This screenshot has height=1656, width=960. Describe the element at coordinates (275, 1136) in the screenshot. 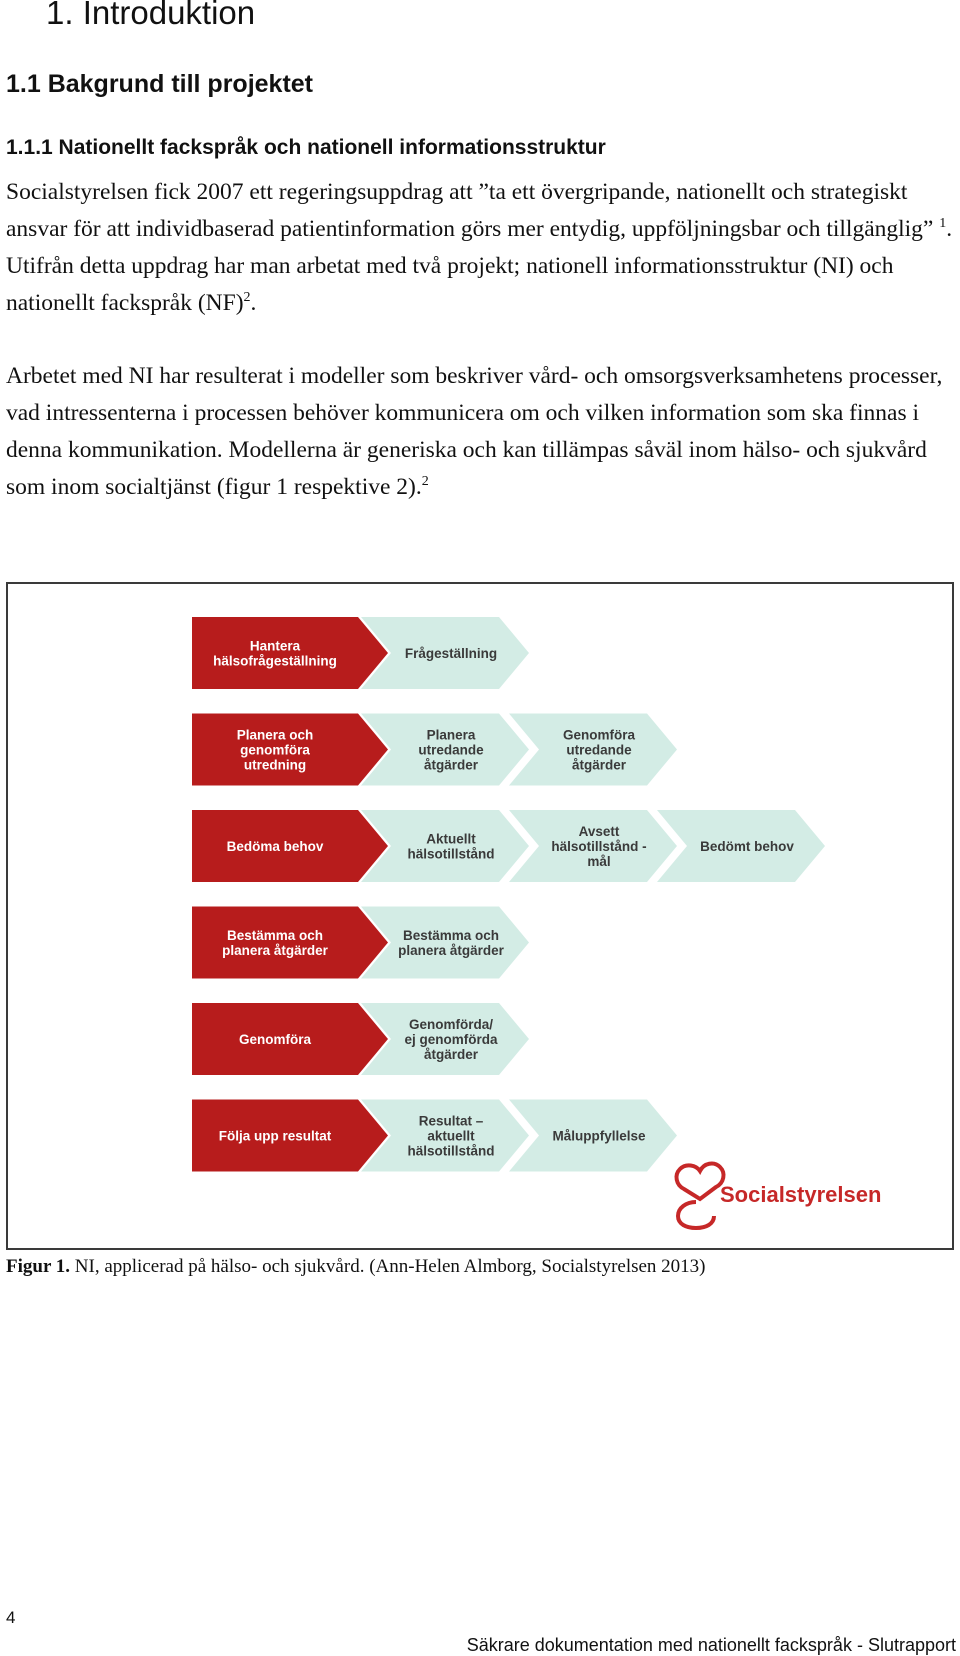

I see `process-chevron-label: Följa upp resultat` at that location.